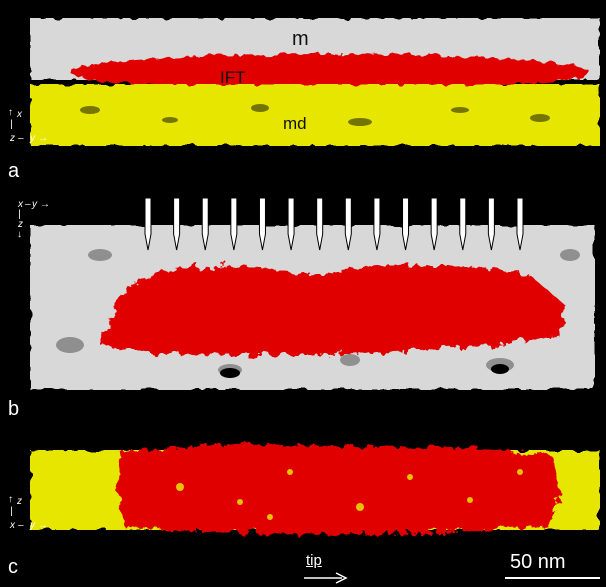  Describe the element at coordinates (20, 224) in the screenshot. I see `axis-b-down: z` at that location.